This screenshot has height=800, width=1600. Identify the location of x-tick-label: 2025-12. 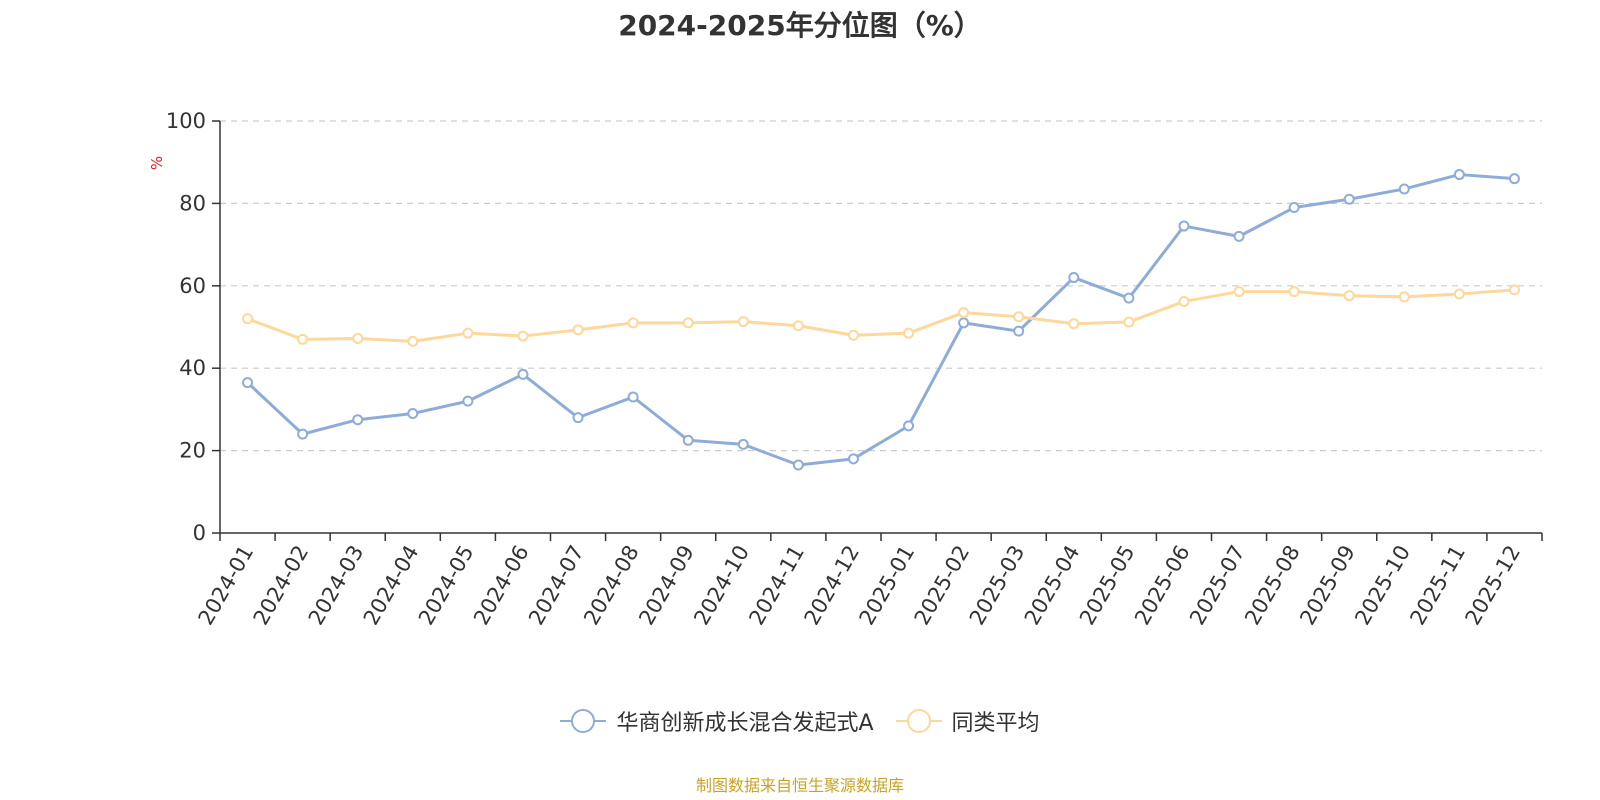
(1492, 585).